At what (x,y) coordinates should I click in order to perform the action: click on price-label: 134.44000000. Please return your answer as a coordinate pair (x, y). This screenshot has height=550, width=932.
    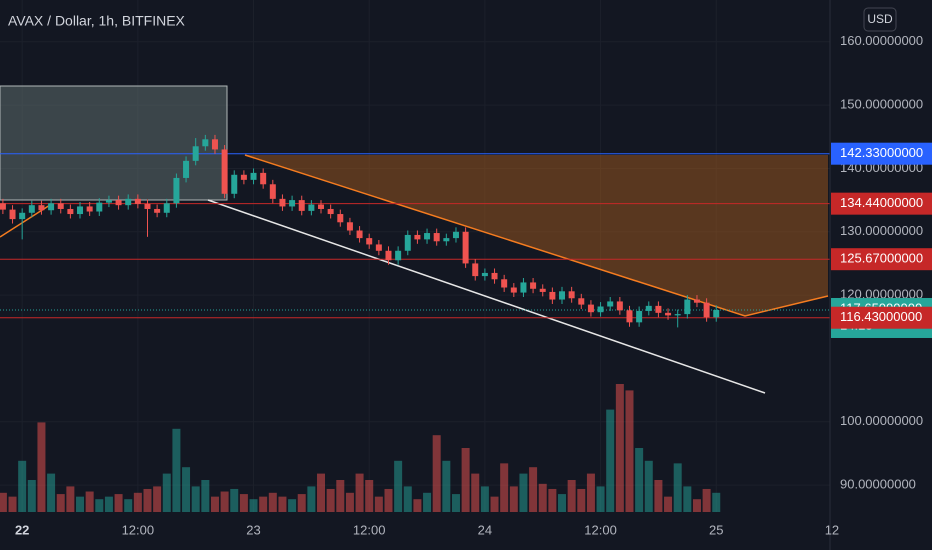
    Looking at the image, I should click on (881, 202).